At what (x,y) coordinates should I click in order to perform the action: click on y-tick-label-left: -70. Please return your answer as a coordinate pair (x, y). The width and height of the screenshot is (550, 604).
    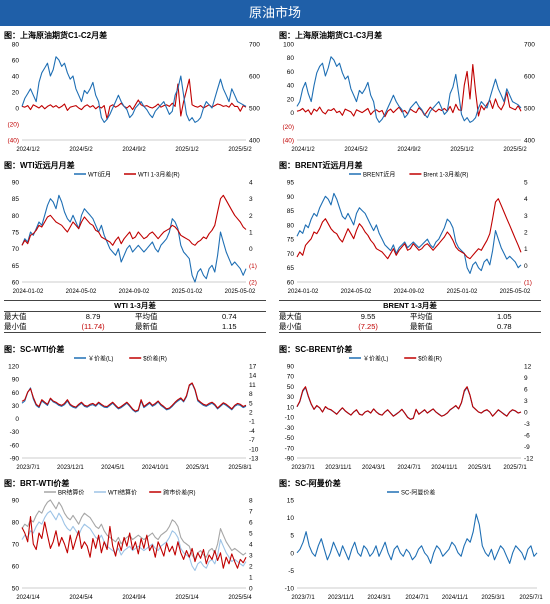
    Looking at the image, I should click on (290, 448).